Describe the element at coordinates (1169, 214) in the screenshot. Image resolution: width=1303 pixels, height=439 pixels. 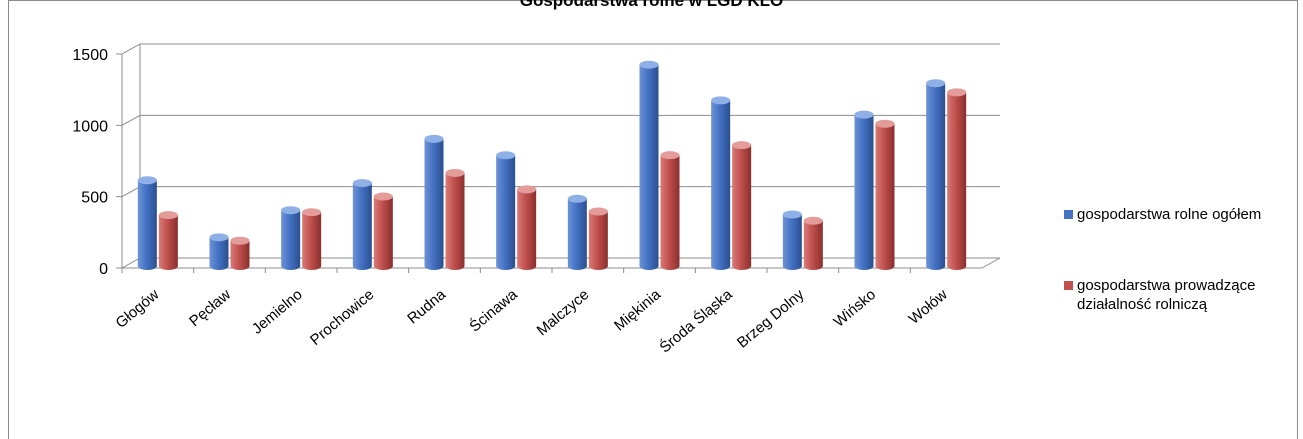
I see `legend-label: gospodarstwa rolne ogółem` at that location.